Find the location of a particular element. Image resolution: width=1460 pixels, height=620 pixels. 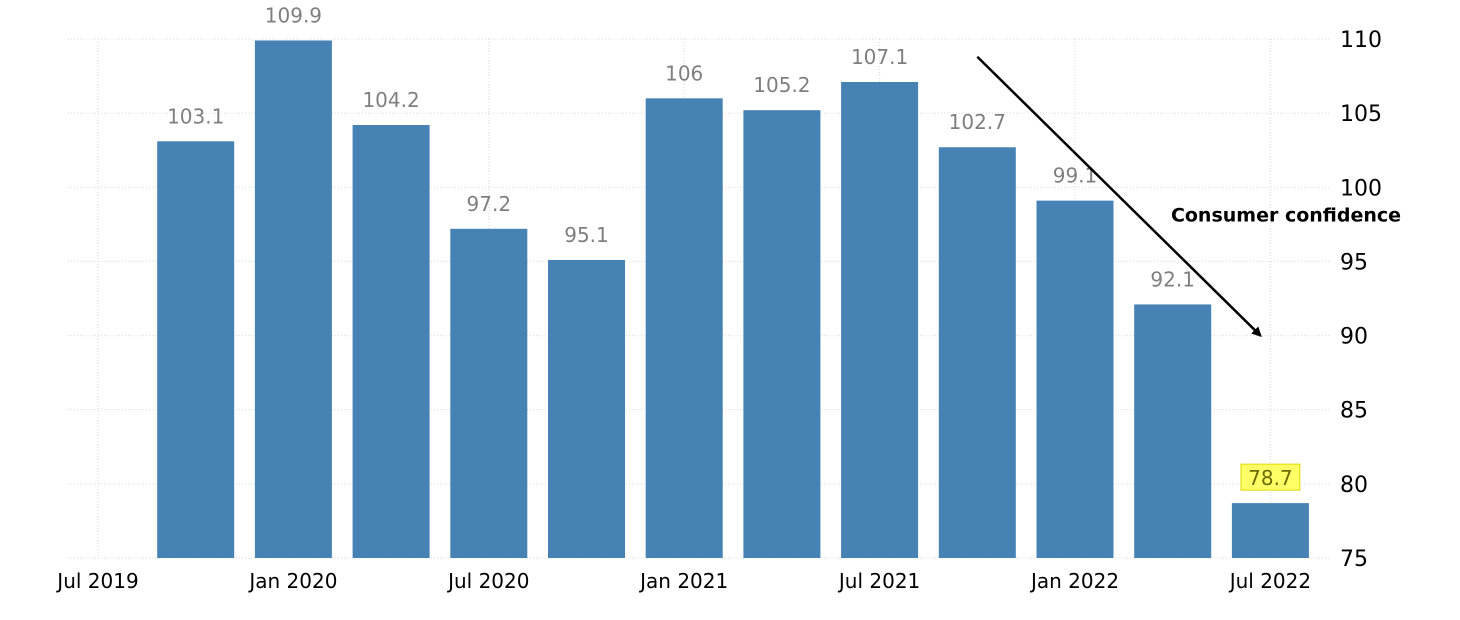

value-label: 102.7 is located at coordinates (977, 122).